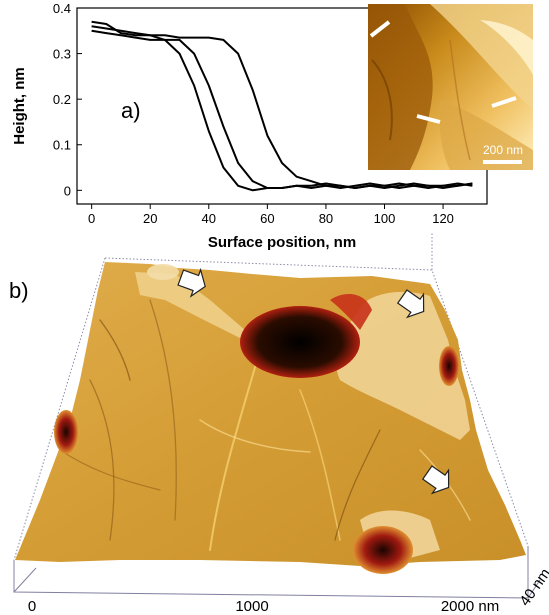  Describe the element at coordinates (150, 218) in the screenshot. I see `x-tick-label: 20` at that location.